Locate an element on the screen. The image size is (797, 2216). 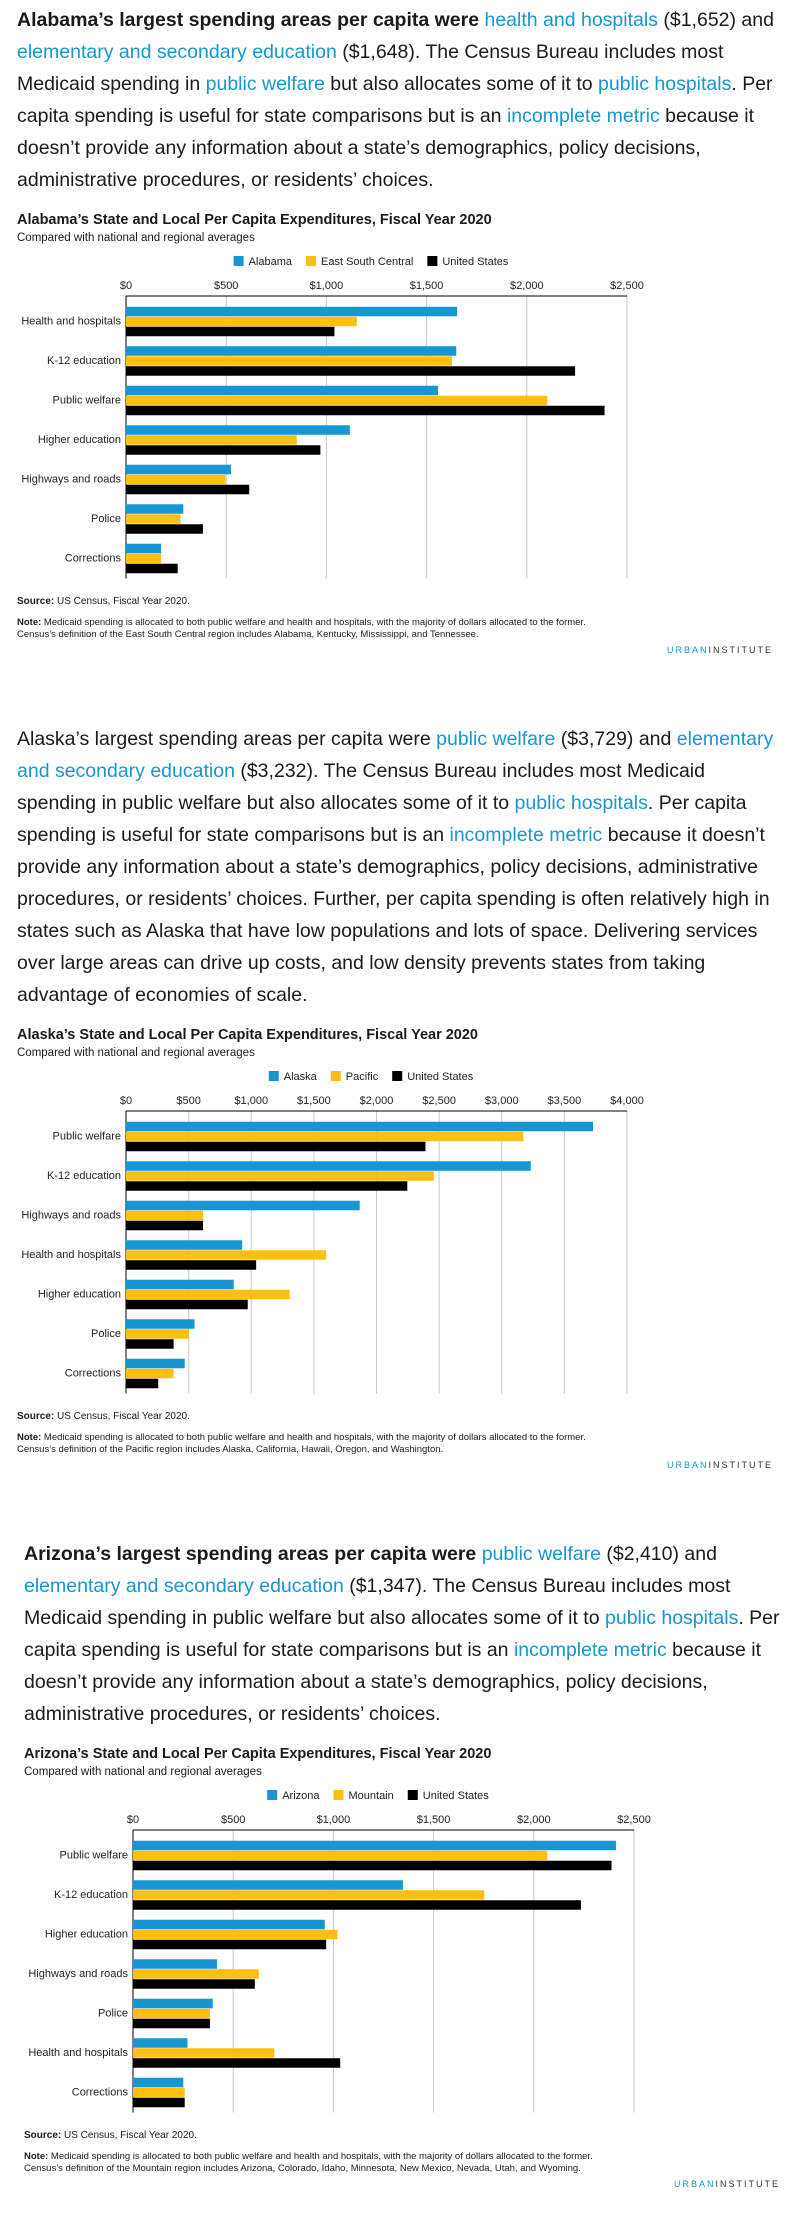
legend: Alaska Pacific United States is located at coordinates (371, 1077).